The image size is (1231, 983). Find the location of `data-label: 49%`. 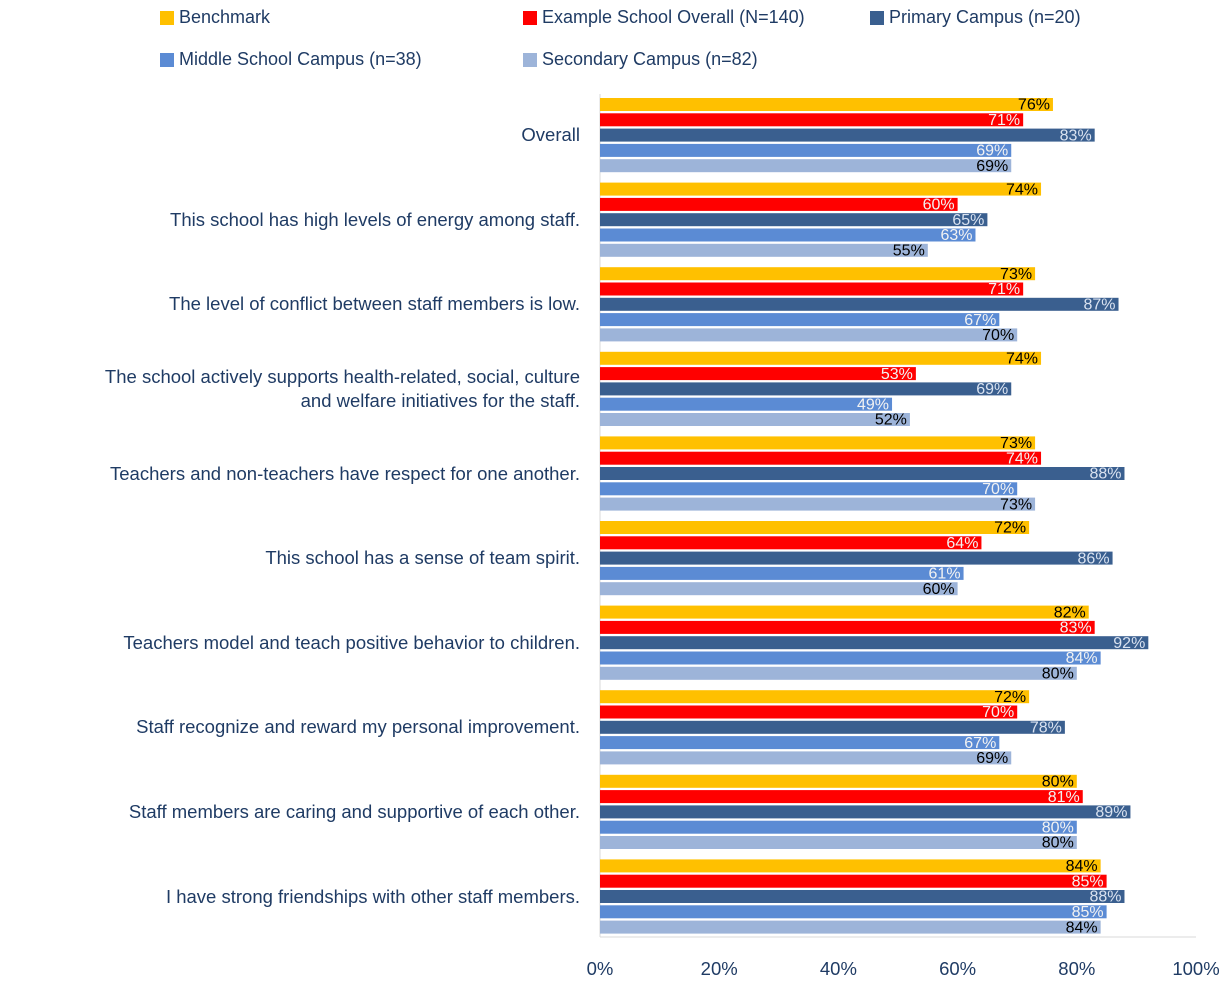

data-label: 49% is located at coordinates (873, 404).